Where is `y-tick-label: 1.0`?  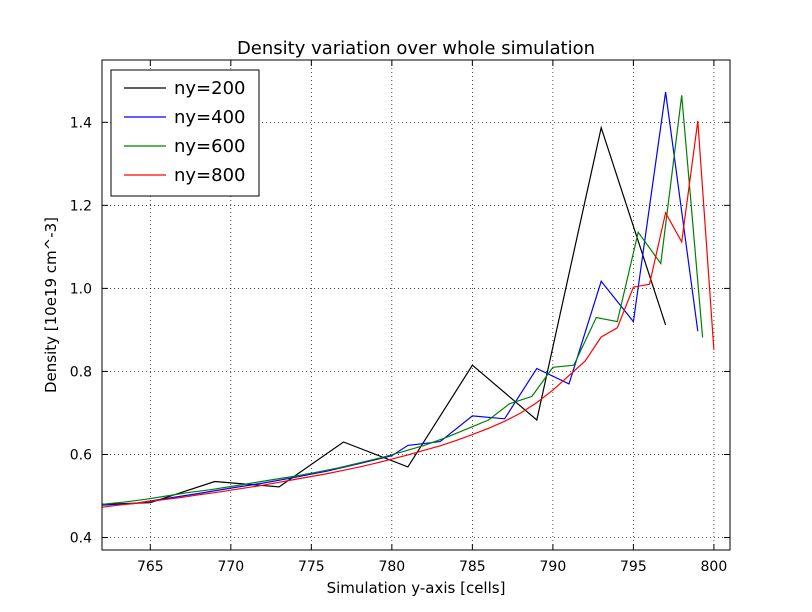
y-tick-label: 1.0 is located at coordinates (81, 289).